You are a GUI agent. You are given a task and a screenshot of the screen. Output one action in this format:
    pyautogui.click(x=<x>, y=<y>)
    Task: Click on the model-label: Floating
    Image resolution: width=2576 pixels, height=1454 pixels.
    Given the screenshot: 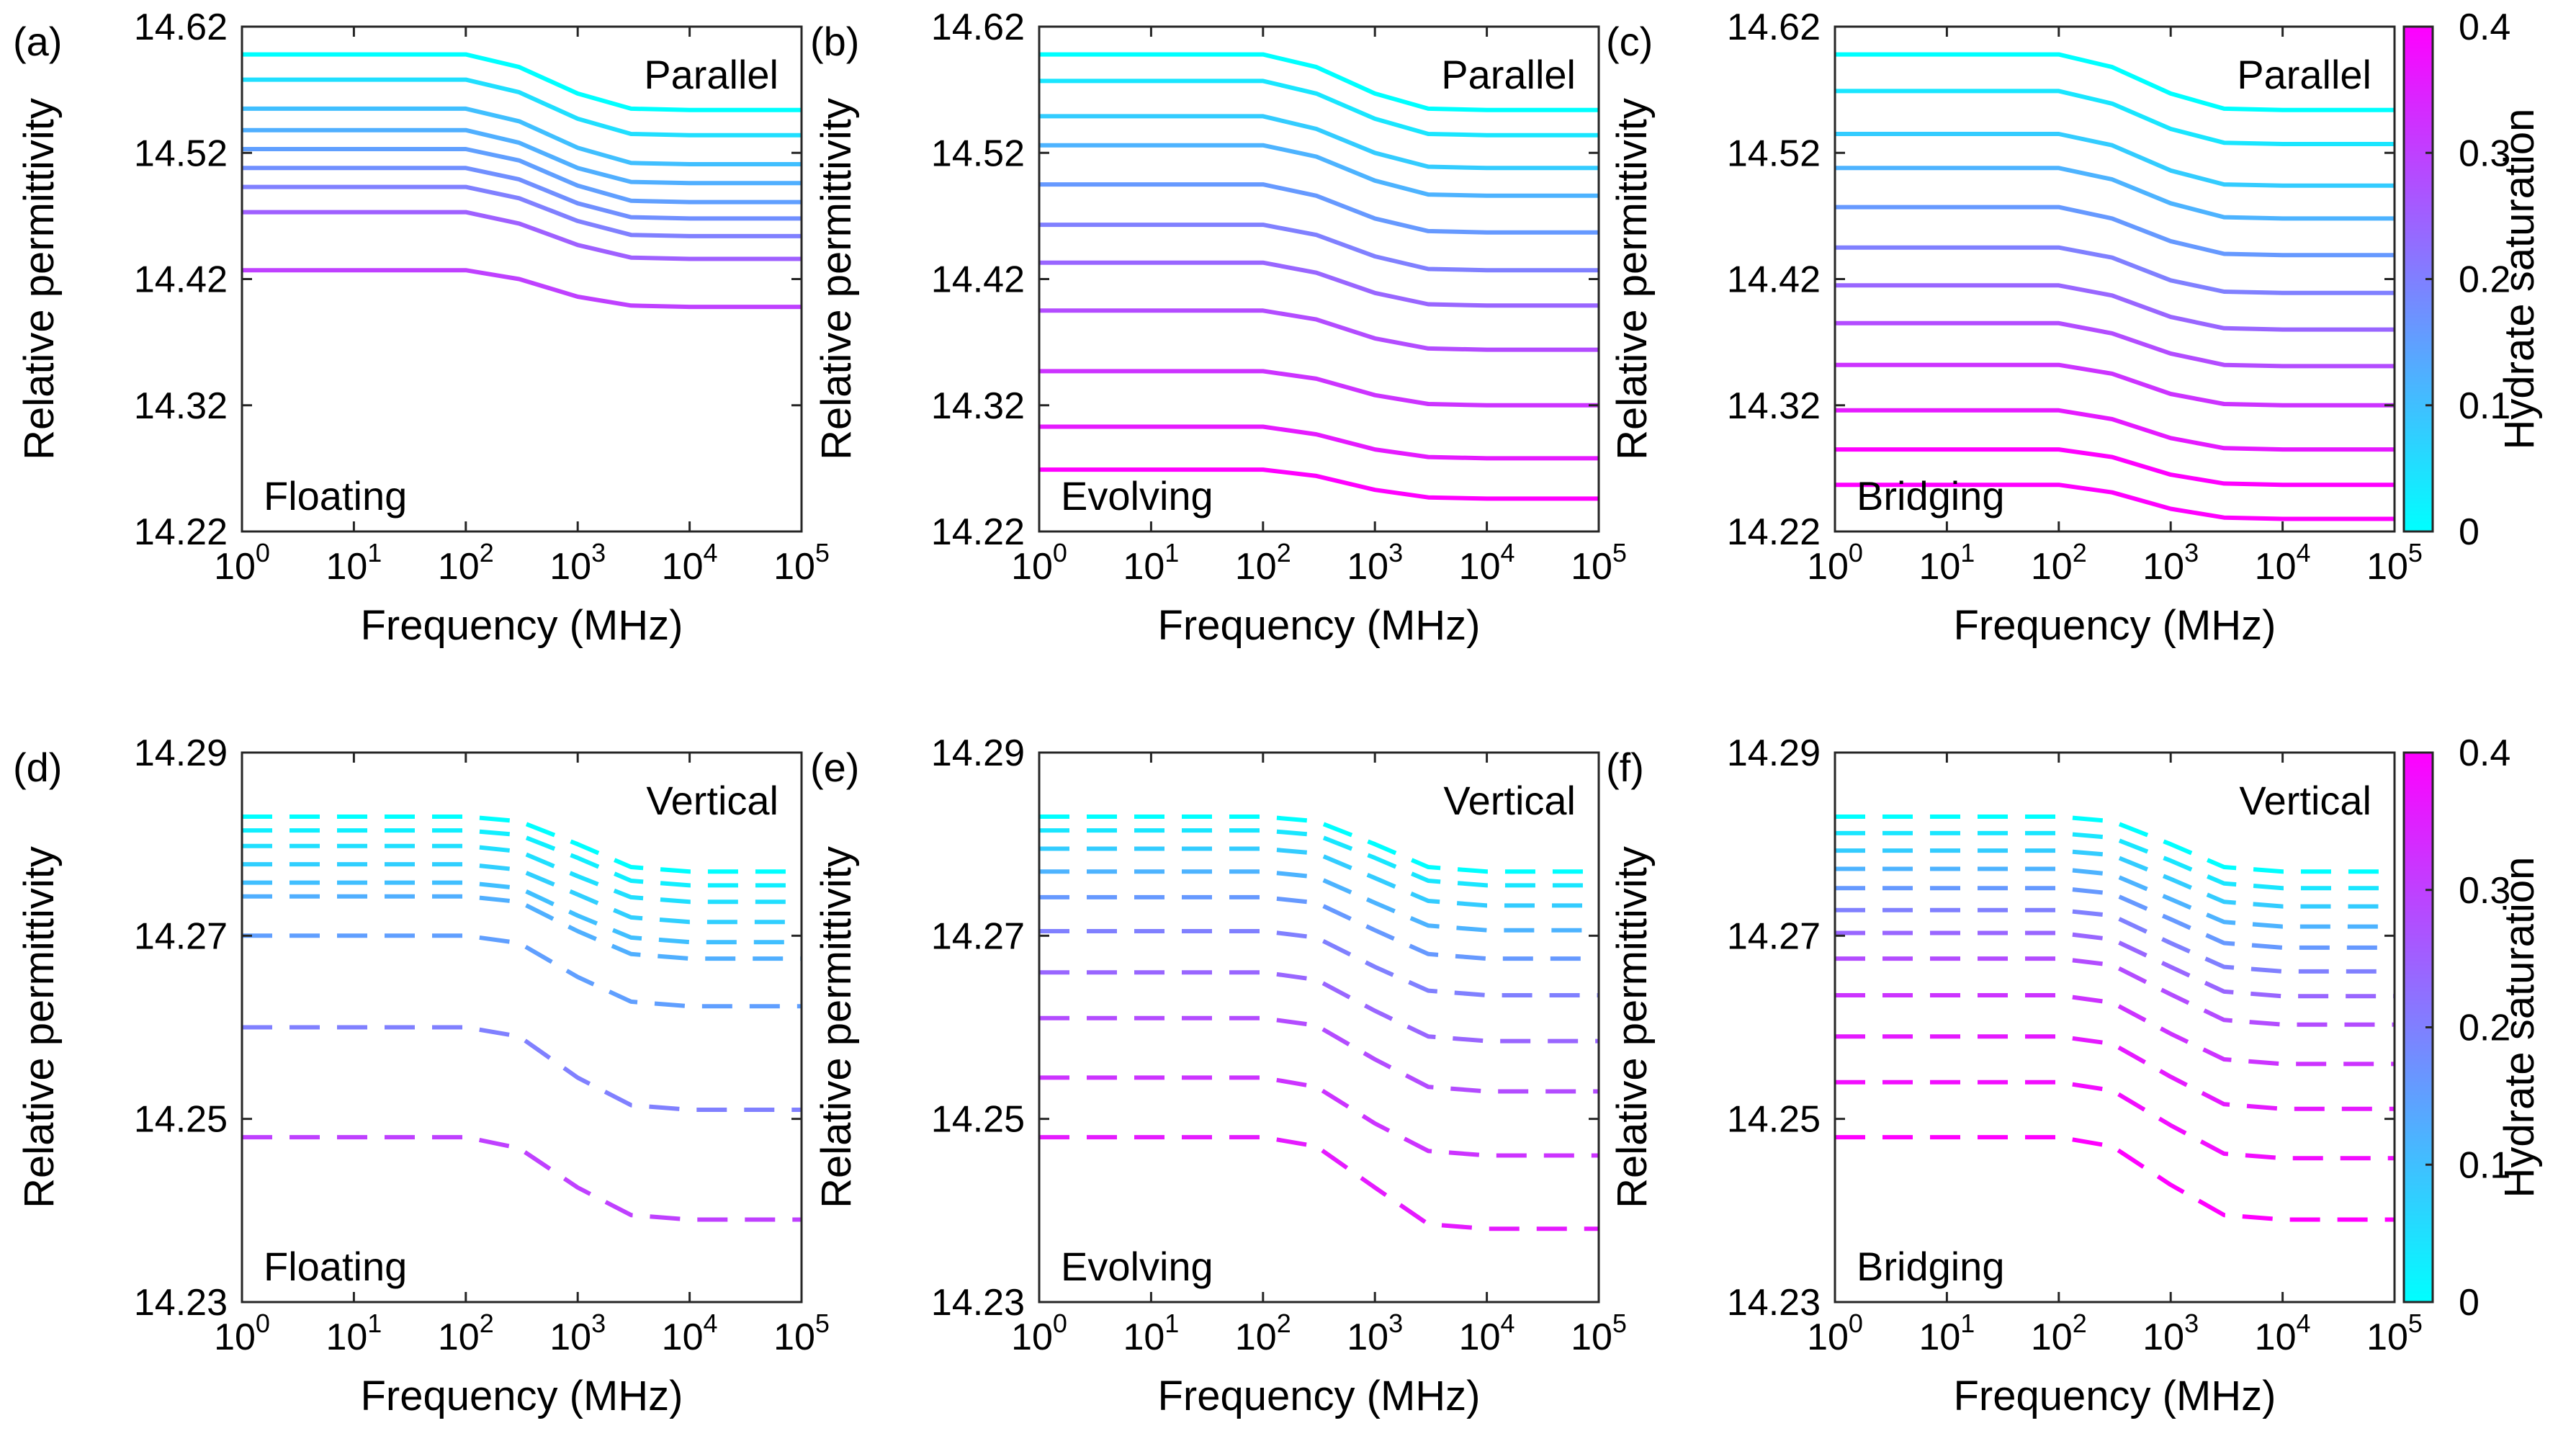 What is the action you would take?
    pyautogui.click(x=335, y=1266)
    